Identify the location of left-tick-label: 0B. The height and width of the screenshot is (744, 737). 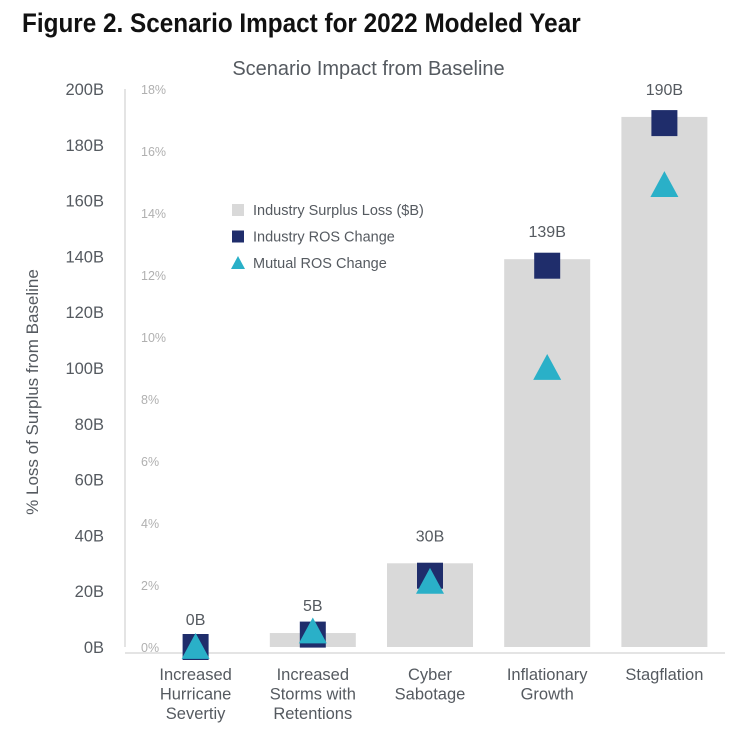
(94, 648).